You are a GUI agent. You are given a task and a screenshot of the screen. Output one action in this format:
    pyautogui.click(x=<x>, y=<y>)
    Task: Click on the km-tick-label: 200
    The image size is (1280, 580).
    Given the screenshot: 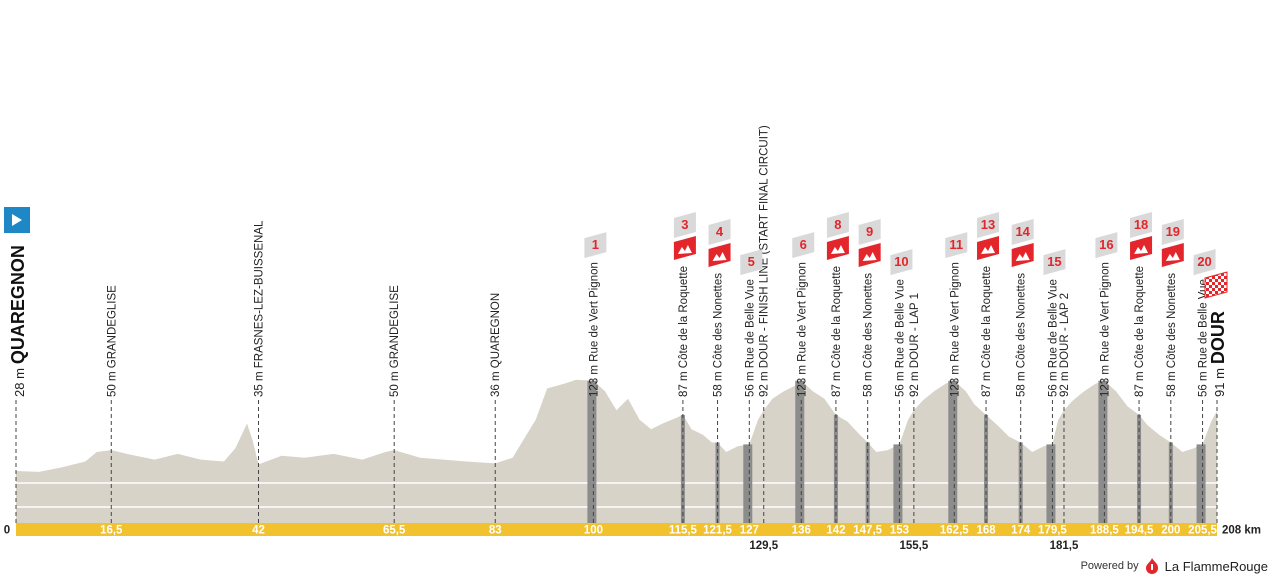 What is the action you would take?
    pyautogui.click(x=1170, y=531)
    